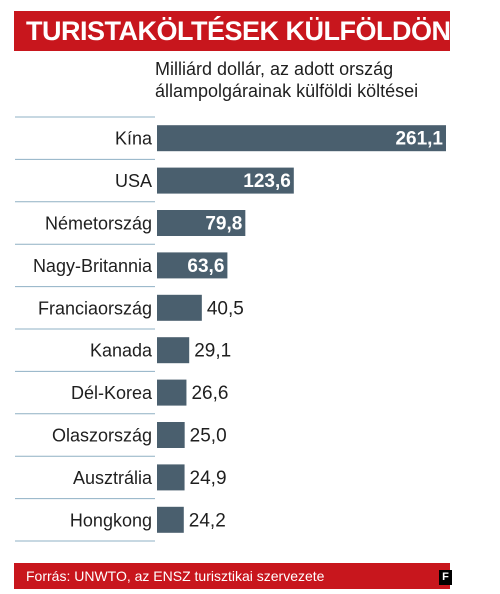 Image resolution: width=500 pixels, height=594 pixels. Describe the element at coordinates (112, 393) in the screenshot. I see `category-label: Dél-Korea` at that location.